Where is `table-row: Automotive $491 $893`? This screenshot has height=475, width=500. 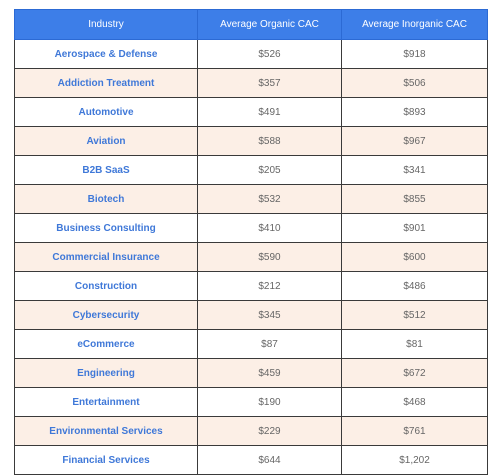 table-row: Automotive $491 $893 is located at coordinates (251, 112).